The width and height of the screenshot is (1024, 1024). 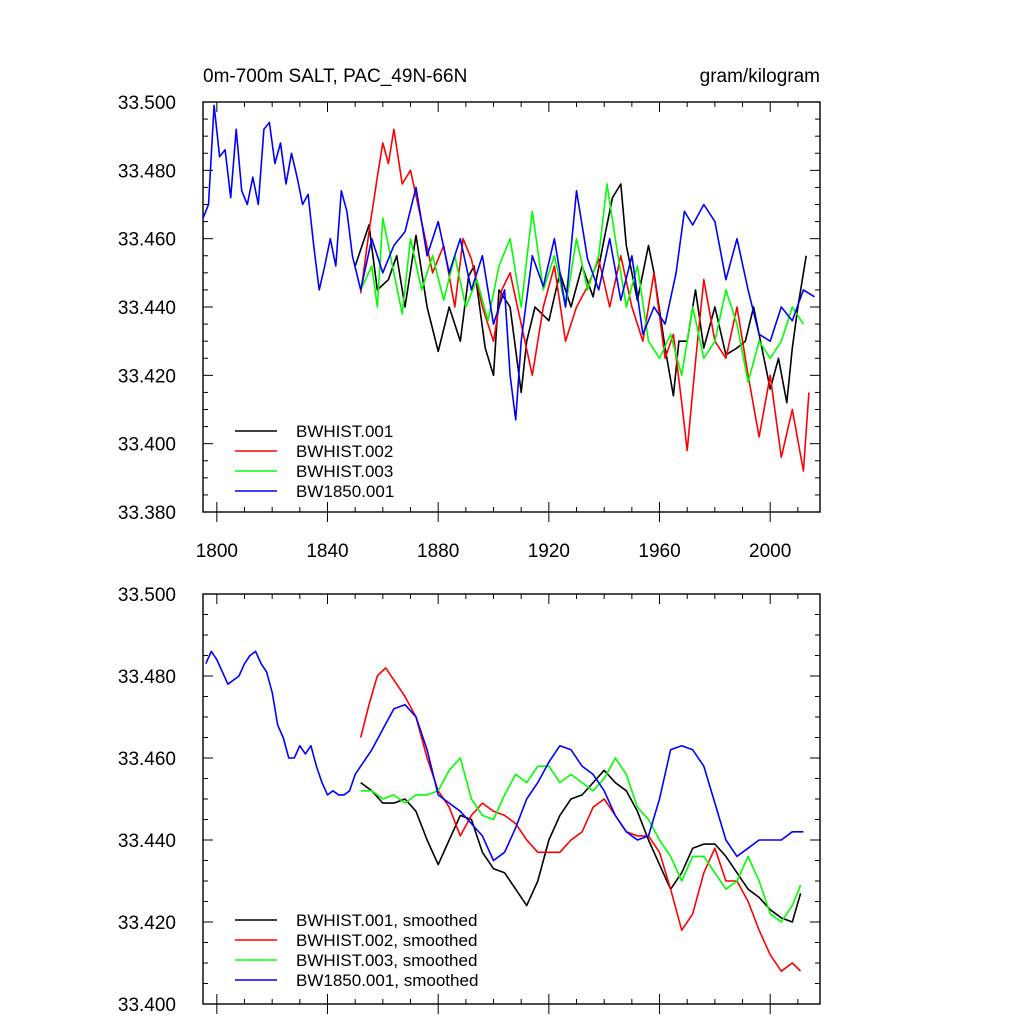 I want to click on series-line-bwhist-003-smoothed, so click(x=581, y=840).